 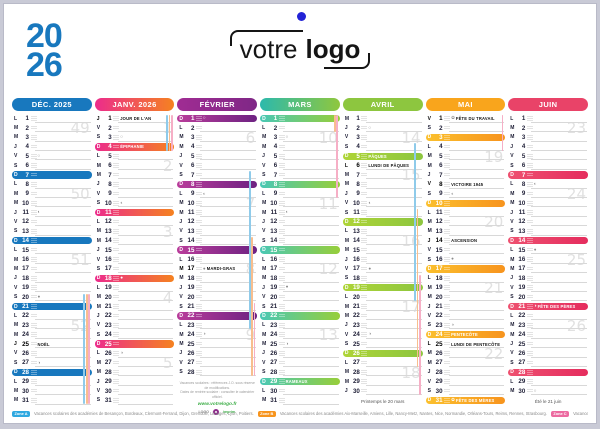 I want to click on day-row: M 25, so click(x=217, y=344).